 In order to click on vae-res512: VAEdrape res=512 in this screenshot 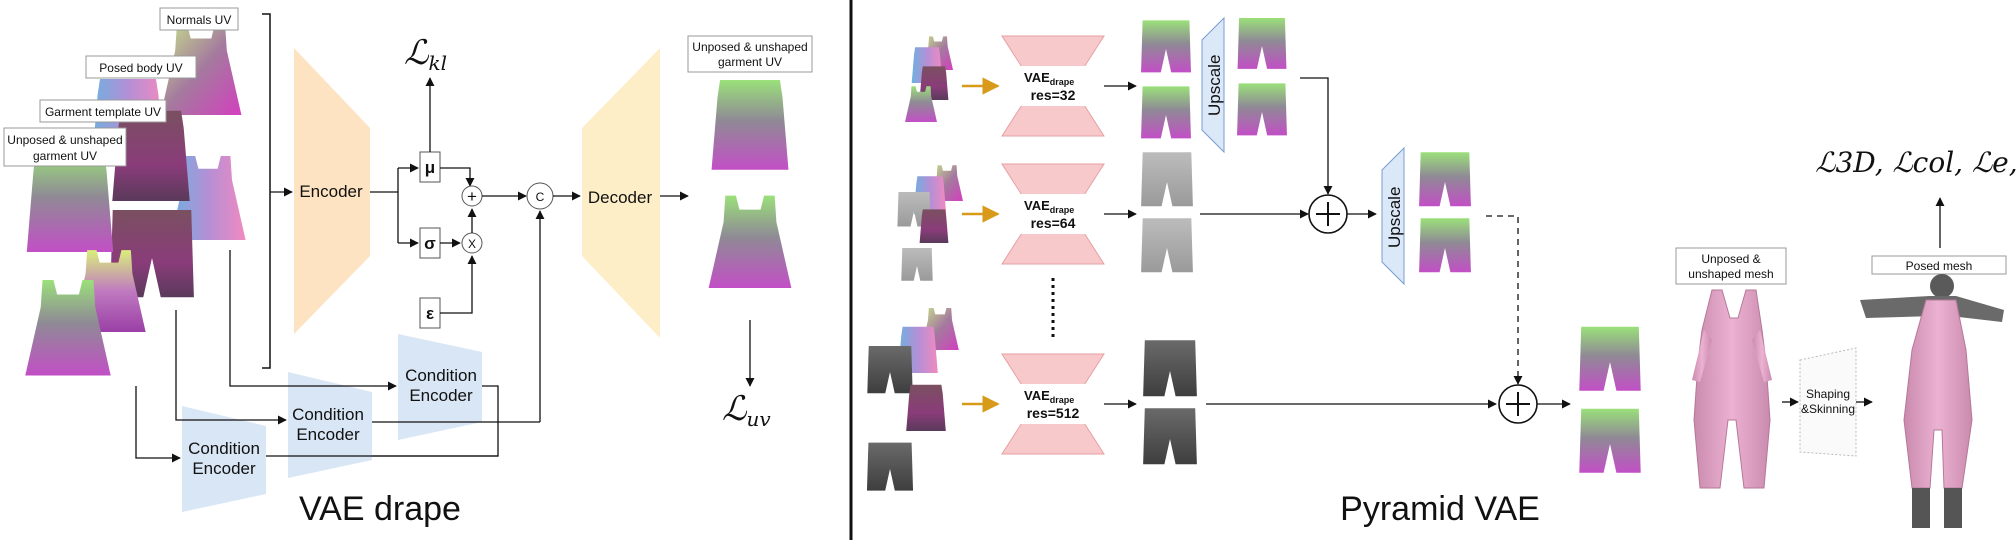, I will do `click(1053, 404)`.